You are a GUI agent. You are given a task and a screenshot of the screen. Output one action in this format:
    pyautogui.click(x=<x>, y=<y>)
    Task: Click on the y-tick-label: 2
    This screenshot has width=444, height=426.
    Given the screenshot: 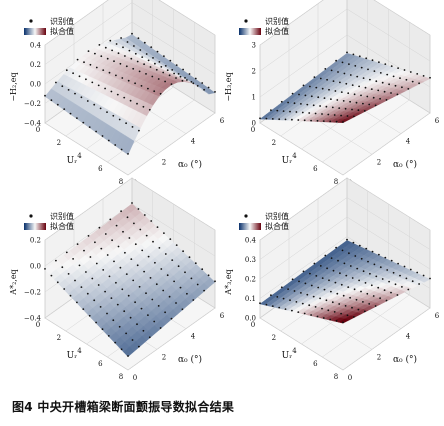 What is the action you would take?
    pyautogui.click(x=379, y=162)
    